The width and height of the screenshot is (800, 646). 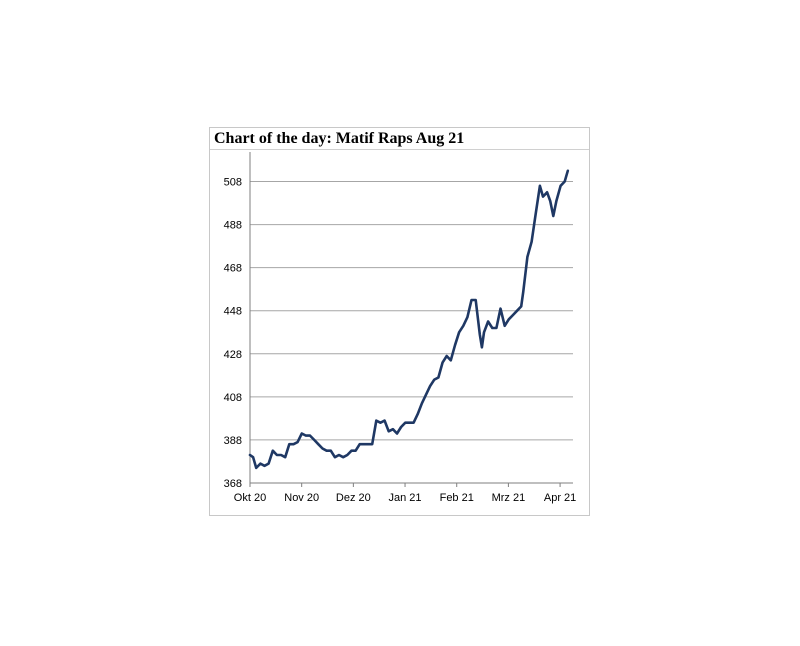 What do you see at coordinates (233, 183) in the screenshot?
I see `y-tick-label: 508` at bounding box center [233, 183].